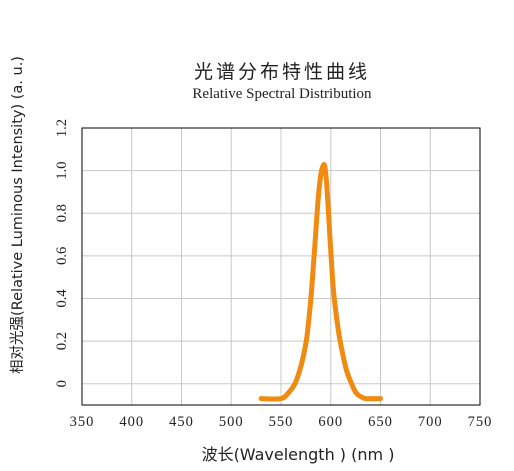  Describe the element at coordinates (380, 422) in the screenshot. I see `x-tick-label-650: 650` at that location.